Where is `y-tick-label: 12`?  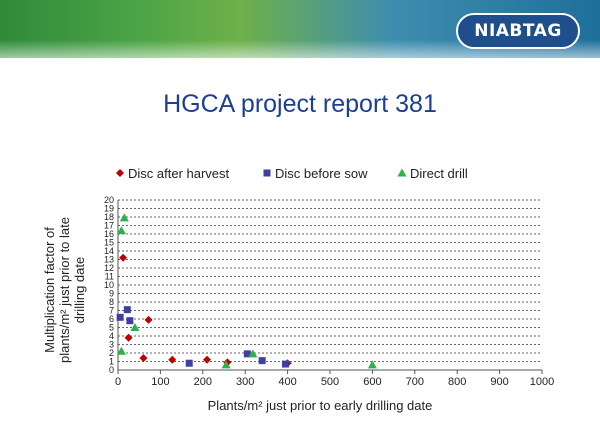 y-tick-label: 12 is located at coordinates (109, 268).